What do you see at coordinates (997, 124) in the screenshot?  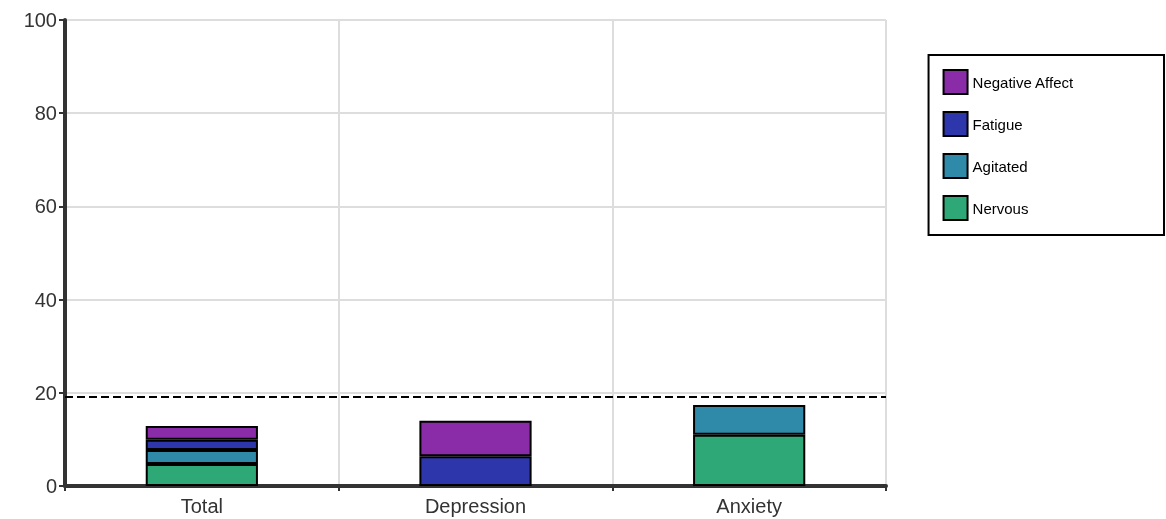 I see `legend-label: Fatigue` at bounding box center [997, 124].